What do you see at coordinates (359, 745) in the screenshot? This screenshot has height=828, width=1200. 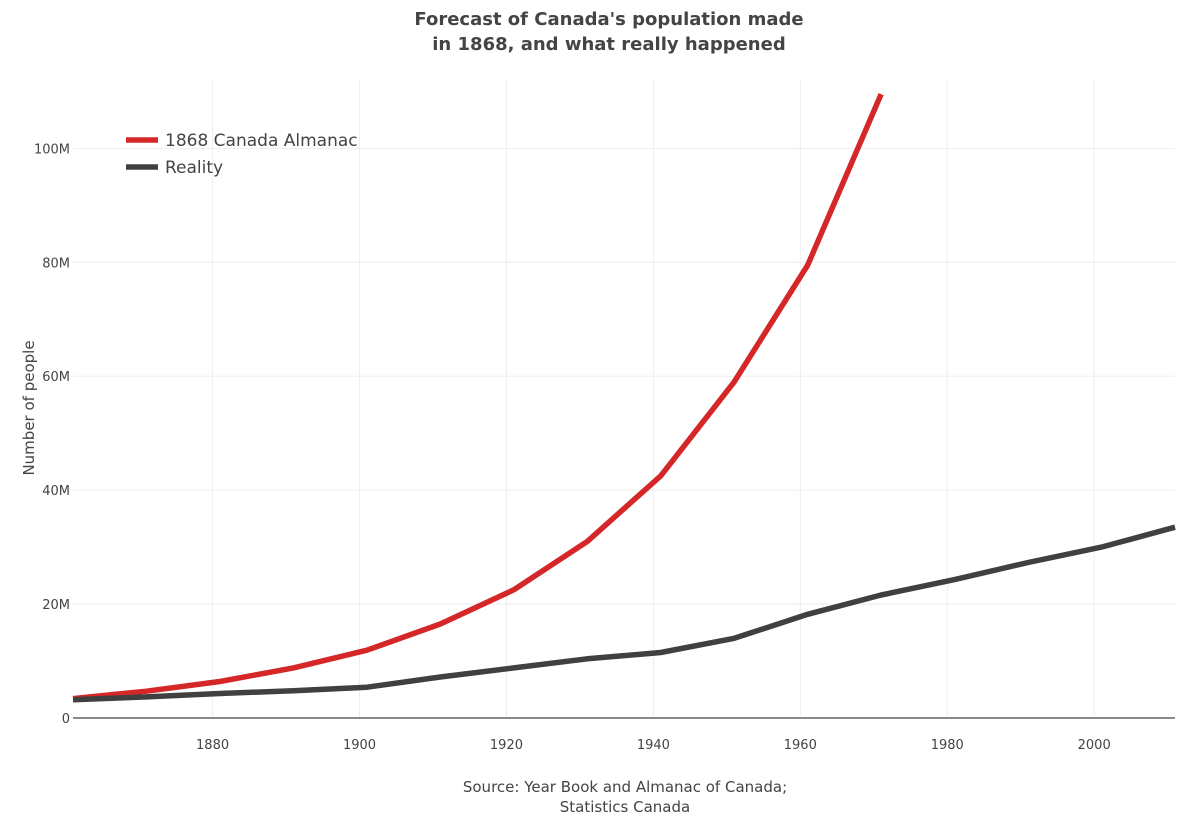 I see `x-tick-label: 1900` at bounding box center [359, 745].